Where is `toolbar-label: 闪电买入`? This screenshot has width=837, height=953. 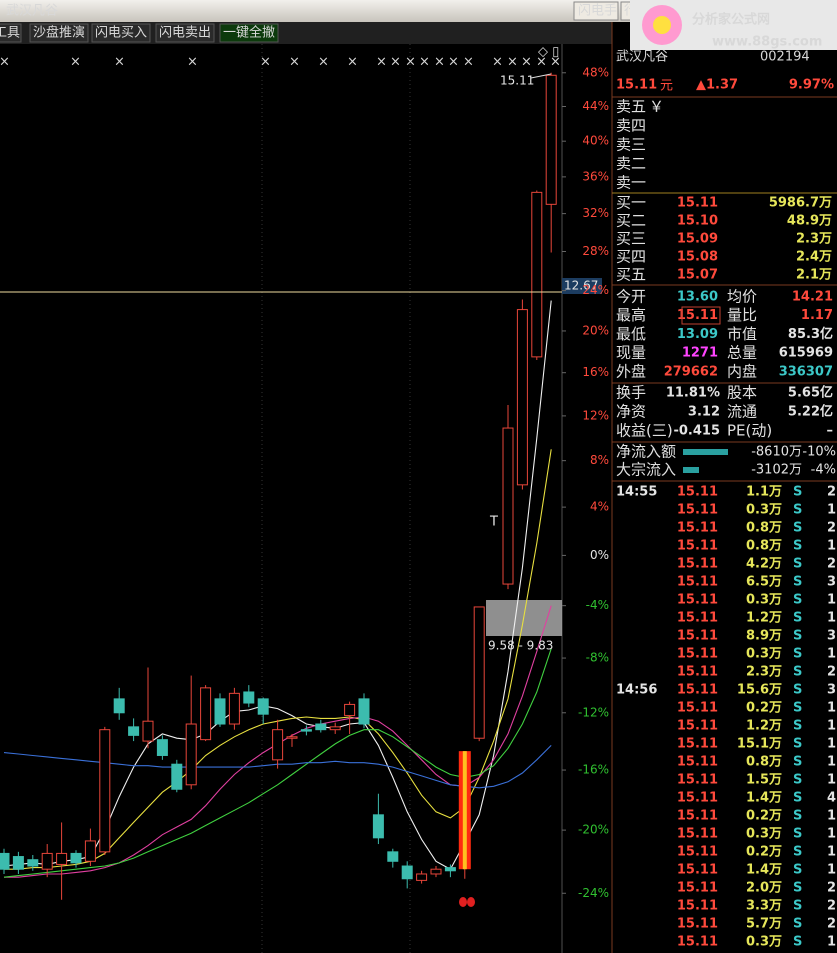
toolbar-label: 闪电买入 is located at coordinates (121, 33).